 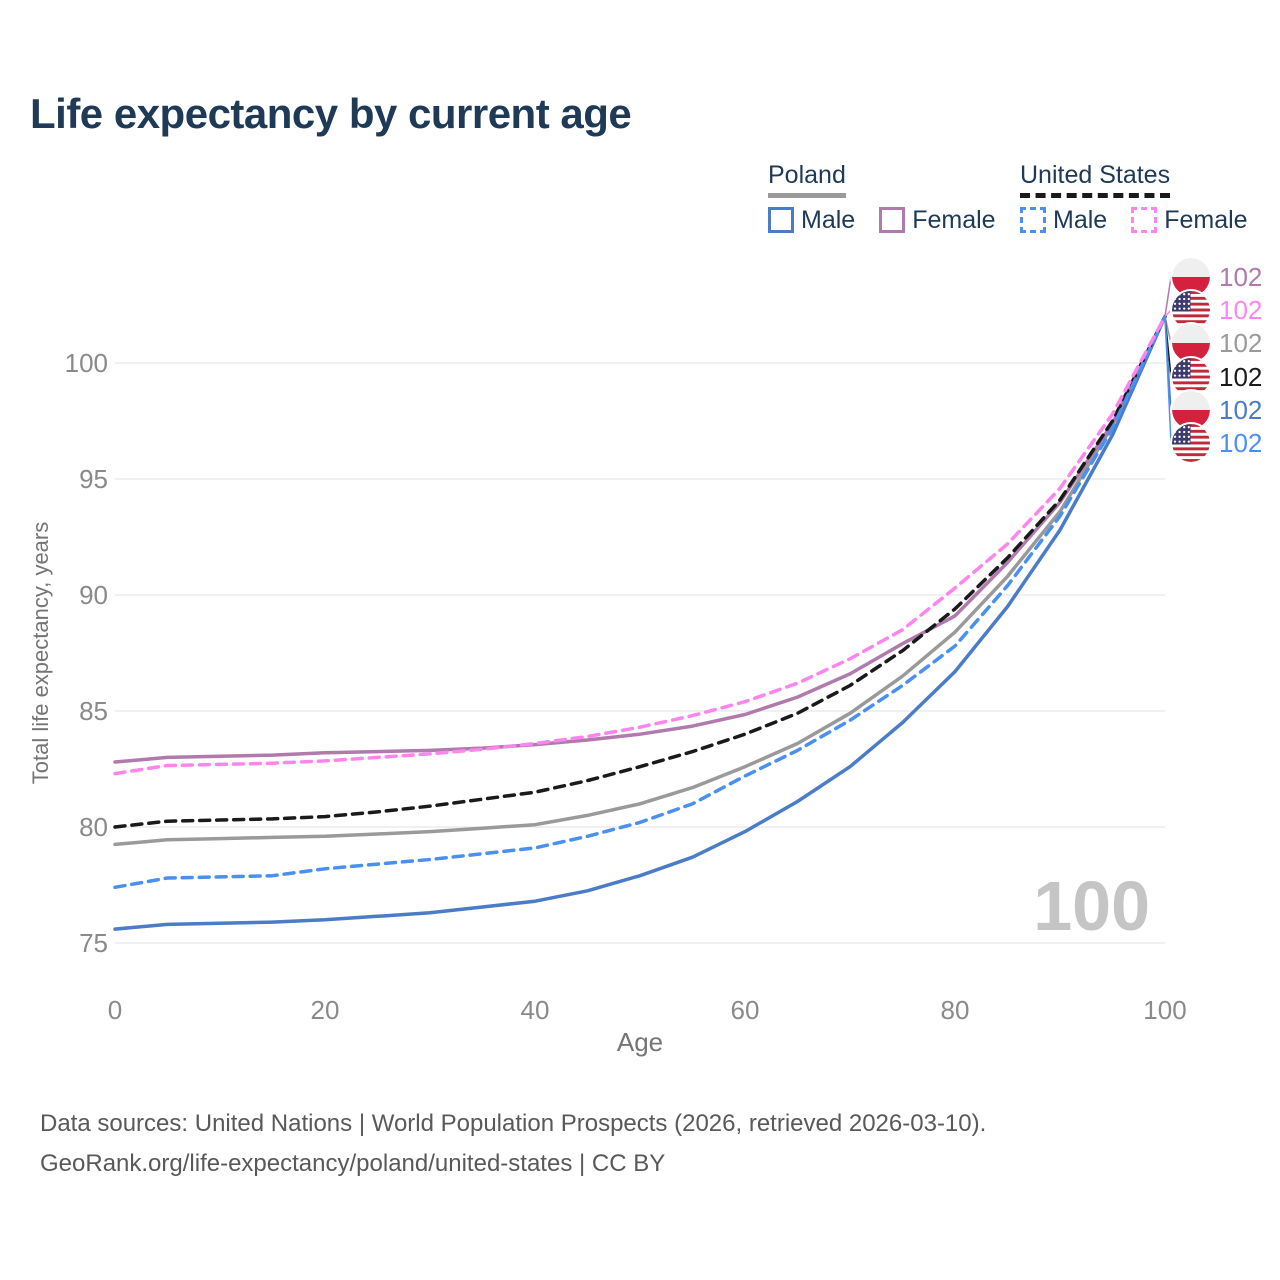 I want to click on legend-item-poland-female: Female, so click(x=937, y=220).